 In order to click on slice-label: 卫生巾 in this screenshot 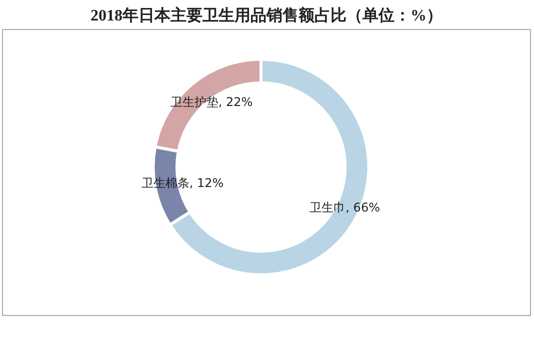, I will do `click(328, 207)`.